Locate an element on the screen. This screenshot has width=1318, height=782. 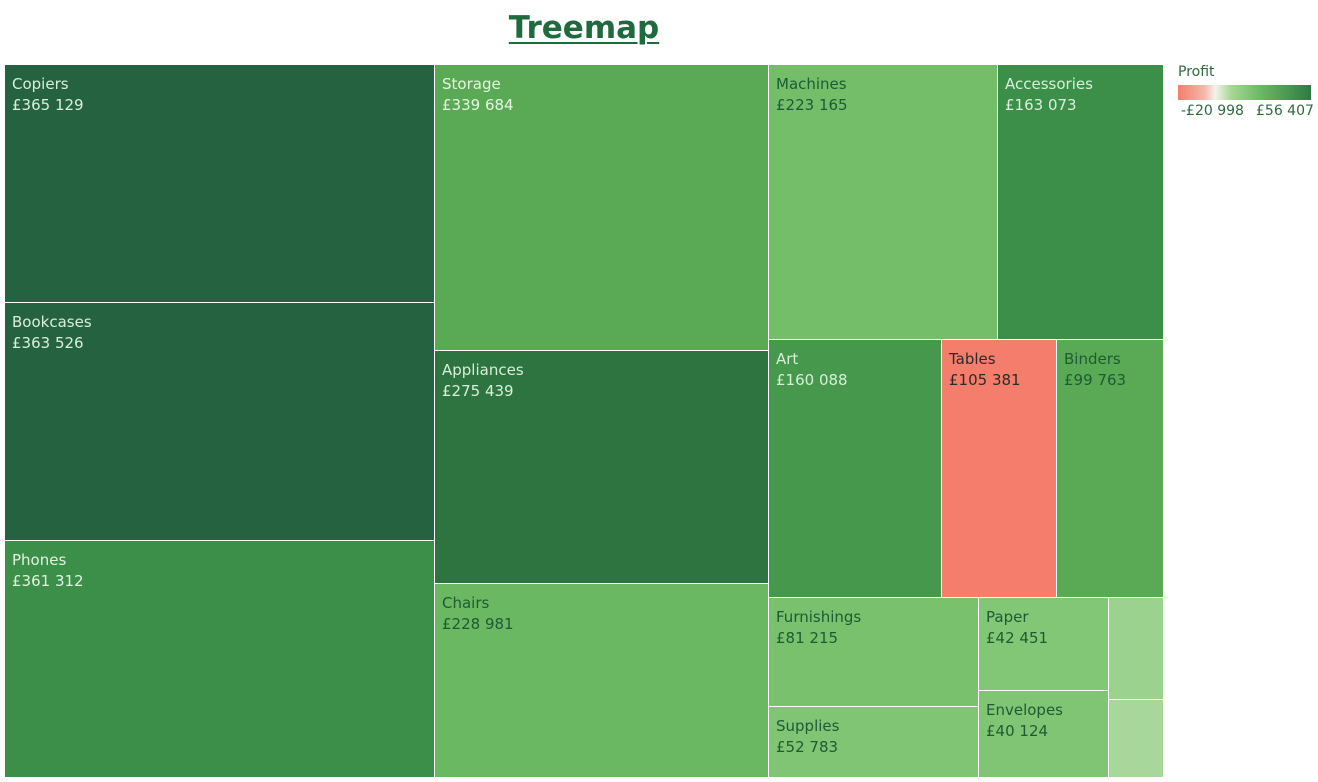
treemap-tile-envelopes: Envelopes £40 124 is located at coordinates (1044, 734).